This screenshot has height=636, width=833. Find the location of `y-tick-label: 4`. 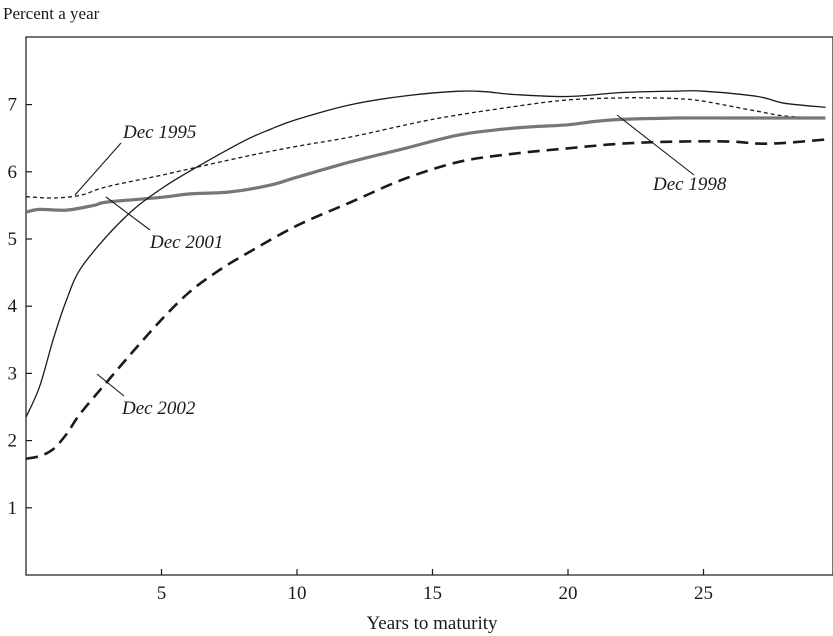

y-tick-label: 4 is located at coordinates (13, 306).